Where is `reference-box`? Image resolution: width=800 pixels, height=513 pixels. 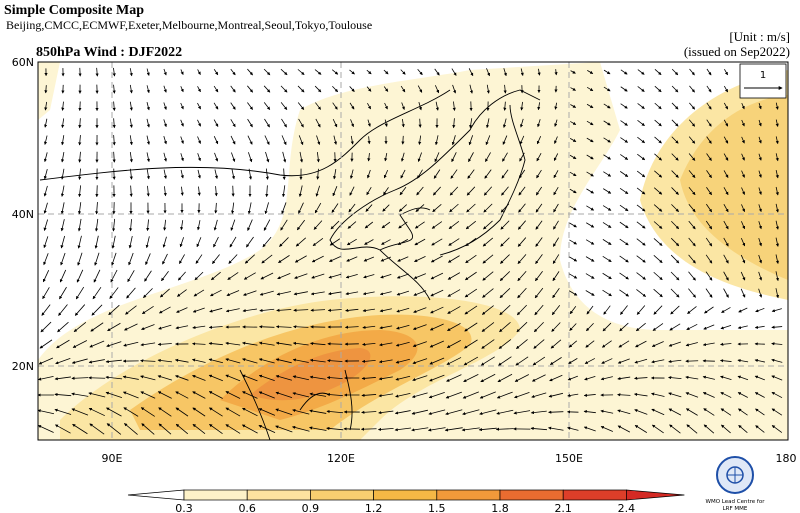 reference-box is located at coordinates (763, 81).